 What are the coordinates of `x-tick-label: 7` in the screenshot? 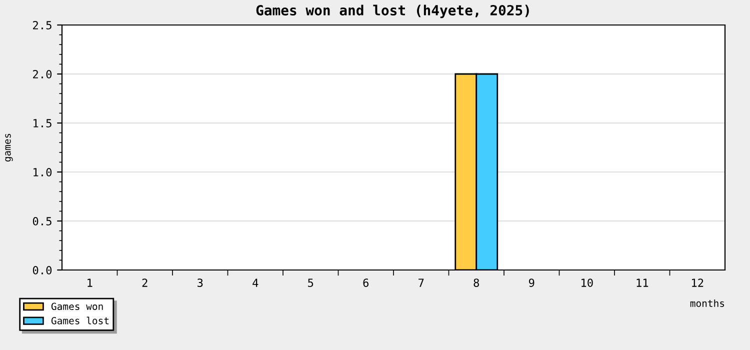 It's located at (421, 282).